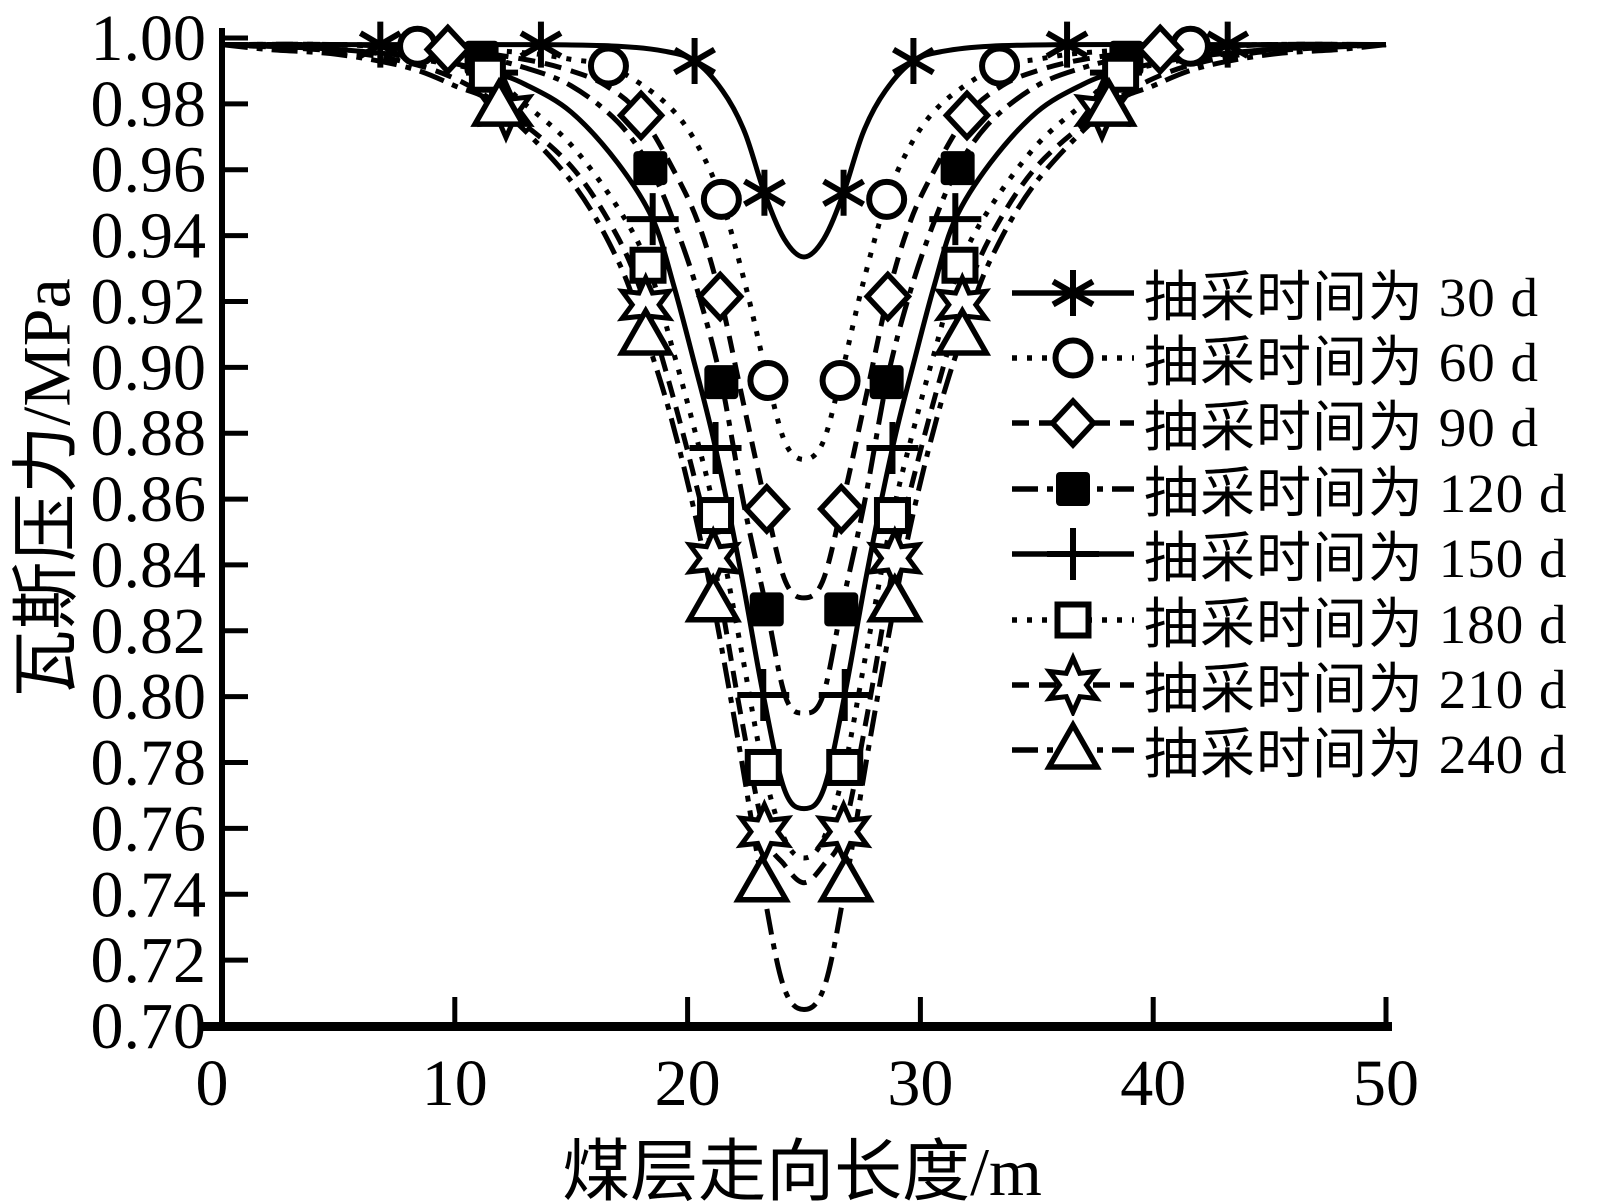  I want to click on x-tick-label: 50, so click(1386, 1083).